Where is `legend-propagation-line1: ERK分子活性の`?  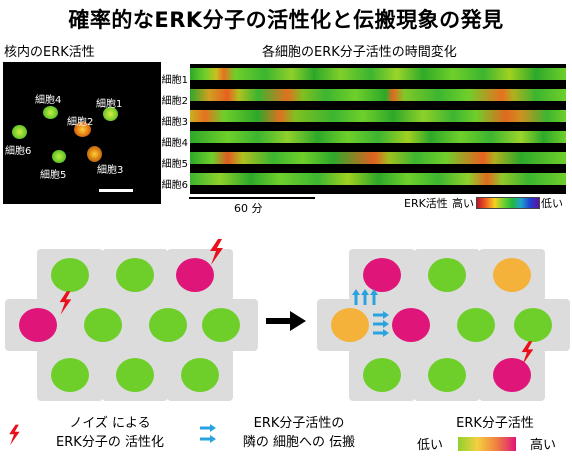
legend-propagation-line1: ERK分子活性の is located at coordinates (299, 423).